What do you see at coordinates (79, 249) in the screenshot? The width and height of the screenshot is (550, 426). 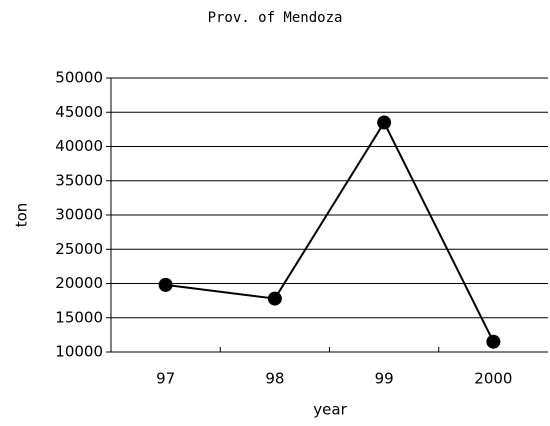 I see `y-tick-label: 25000` at bounding box center [79, 249].